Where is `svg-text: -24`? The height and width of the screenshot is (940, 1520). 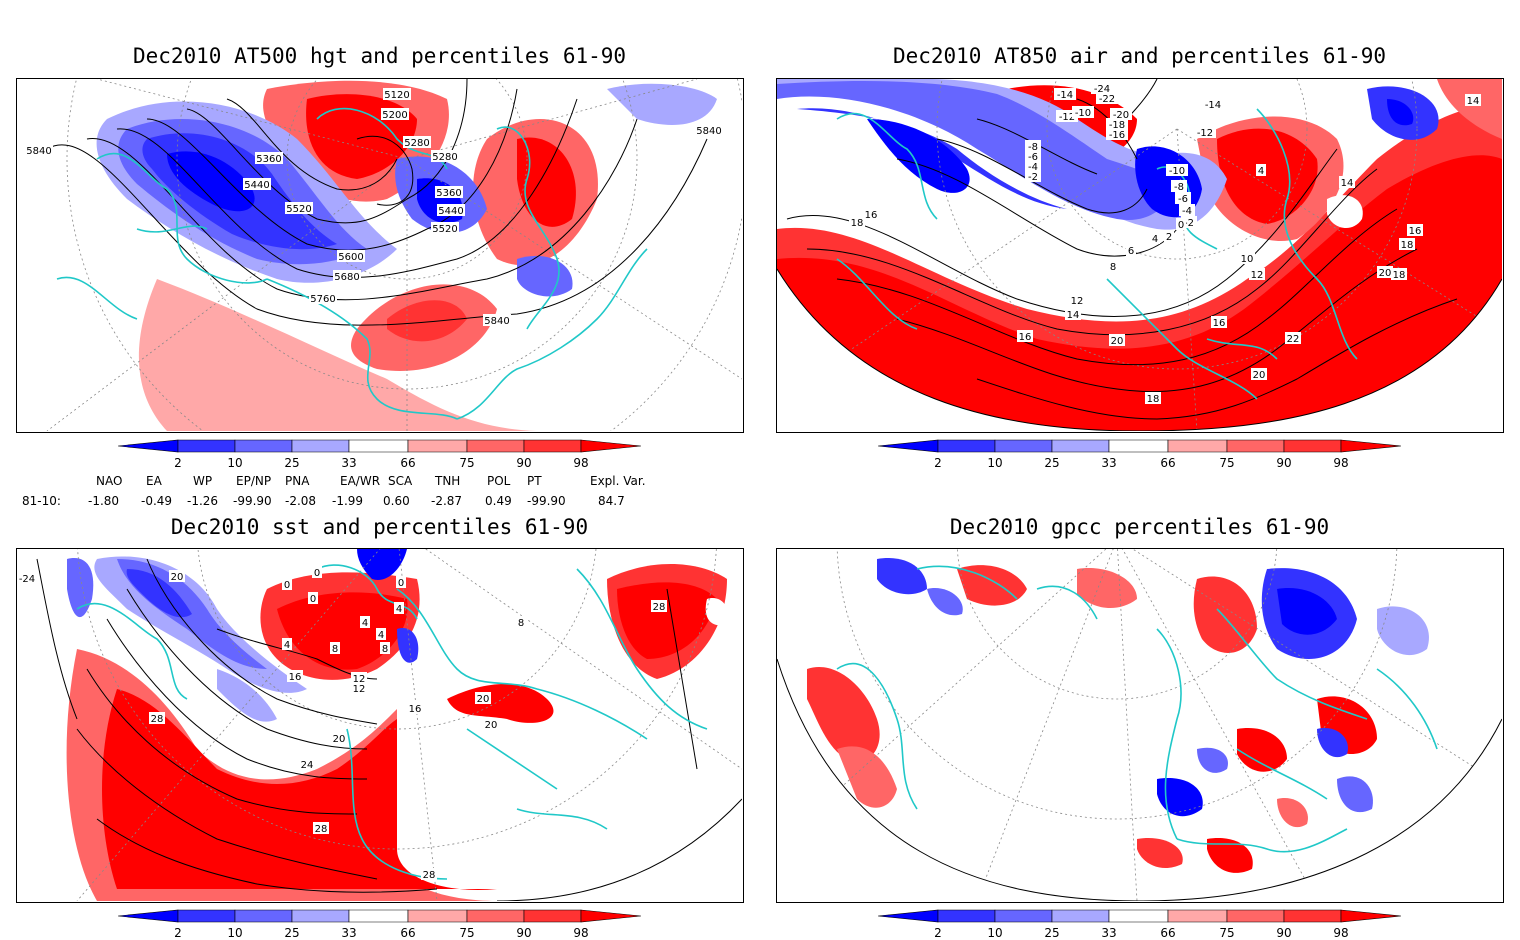
svg-text: -24 is located at coordinates (1102, 89).